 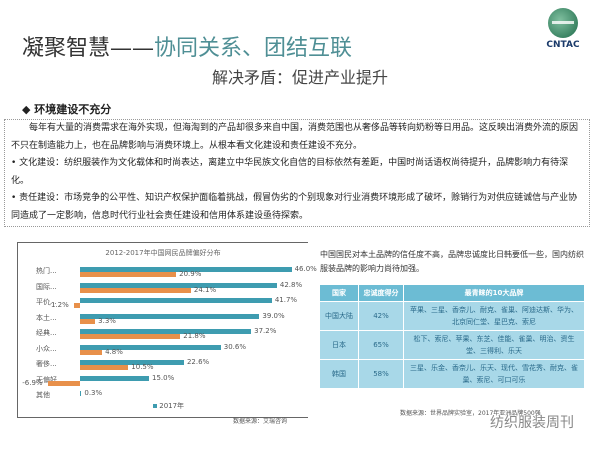 I want to click on category-label: 无偏好, so click(x=46, y=379).